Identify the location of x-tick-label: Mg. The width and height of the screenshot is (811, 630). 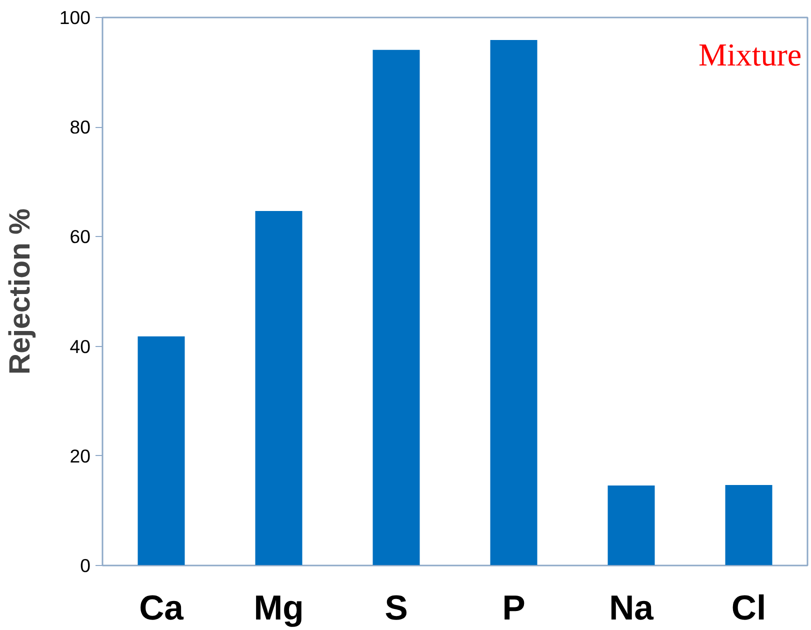
(279, 609).